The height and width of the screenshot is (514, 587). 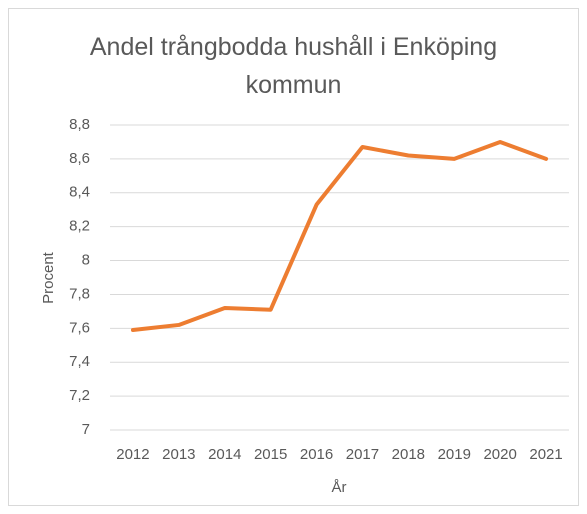 What do you see at coordinates (79, 124) in the screenshot?
I see `y-tick-label: 8,8` at bounding box center [79, 124].